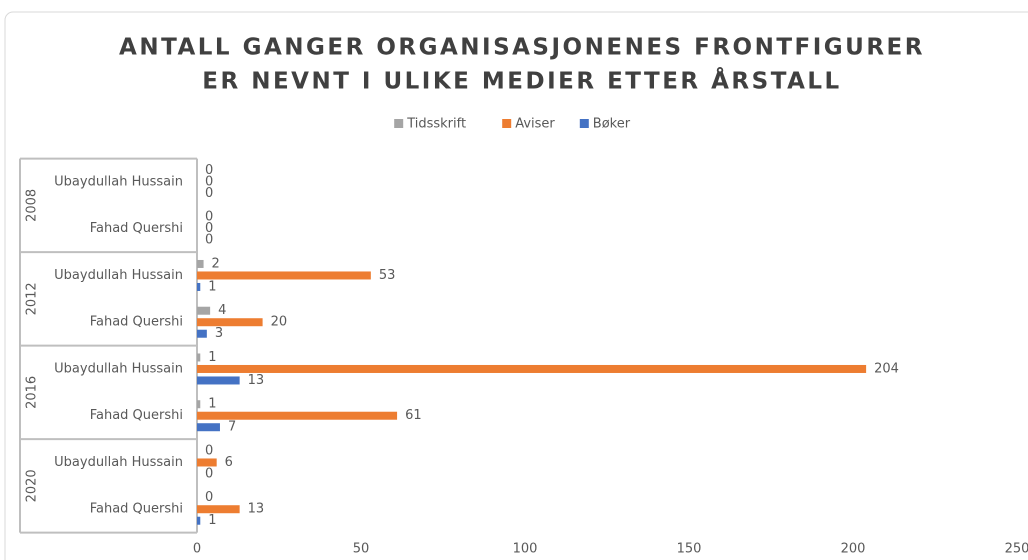 The width and height of the screenshot is (1028, 560). What do you see at coordinates (853, 549) in the screenshot?
I see `x-tick-label: 200` at bounding box center [853, 549].